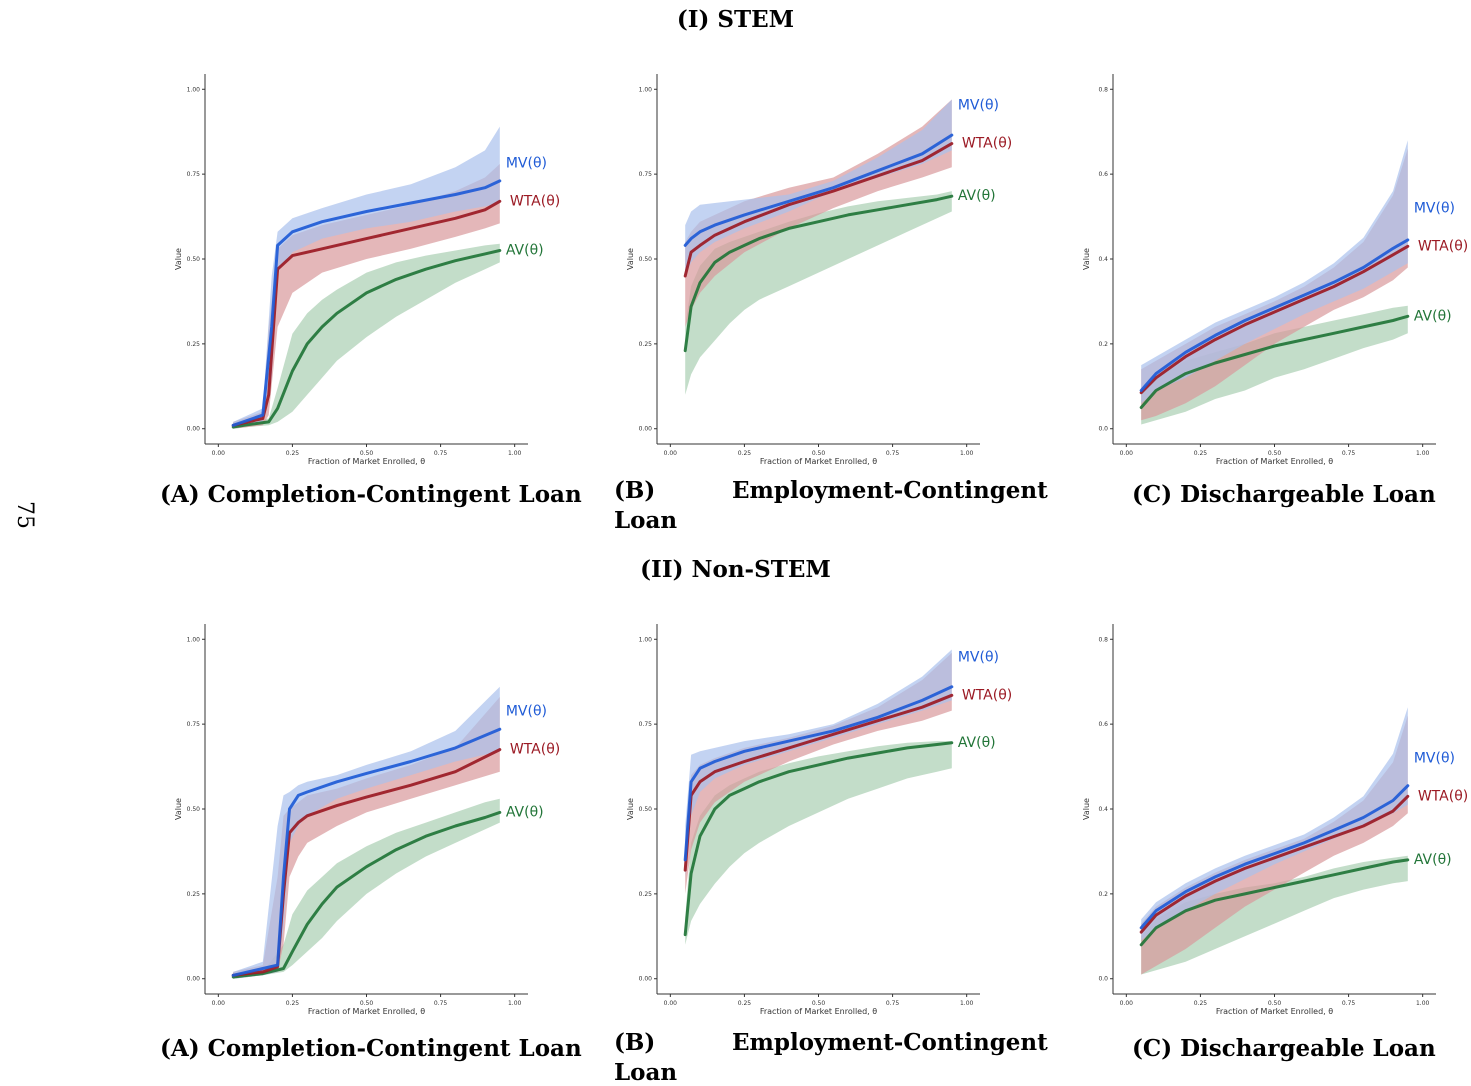 The image size is (1471, 1086). What do you see at coordinates (1103, 809) in the screenshot?
I see `y-tick-label: 0.4` at bounding box center [1103, 809].